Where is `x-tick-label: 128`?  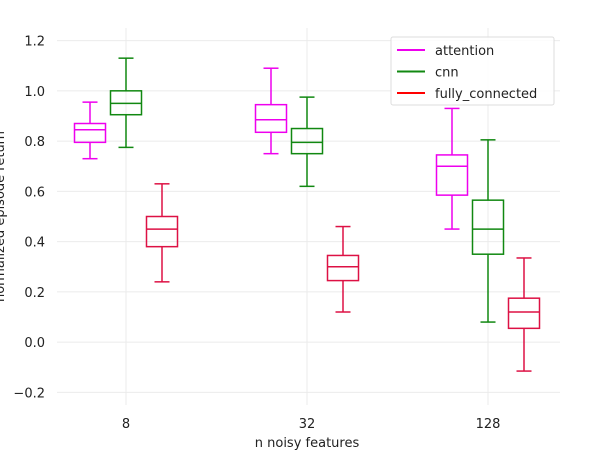 x-tick-label: 128 is located at coordinates (488, 424).